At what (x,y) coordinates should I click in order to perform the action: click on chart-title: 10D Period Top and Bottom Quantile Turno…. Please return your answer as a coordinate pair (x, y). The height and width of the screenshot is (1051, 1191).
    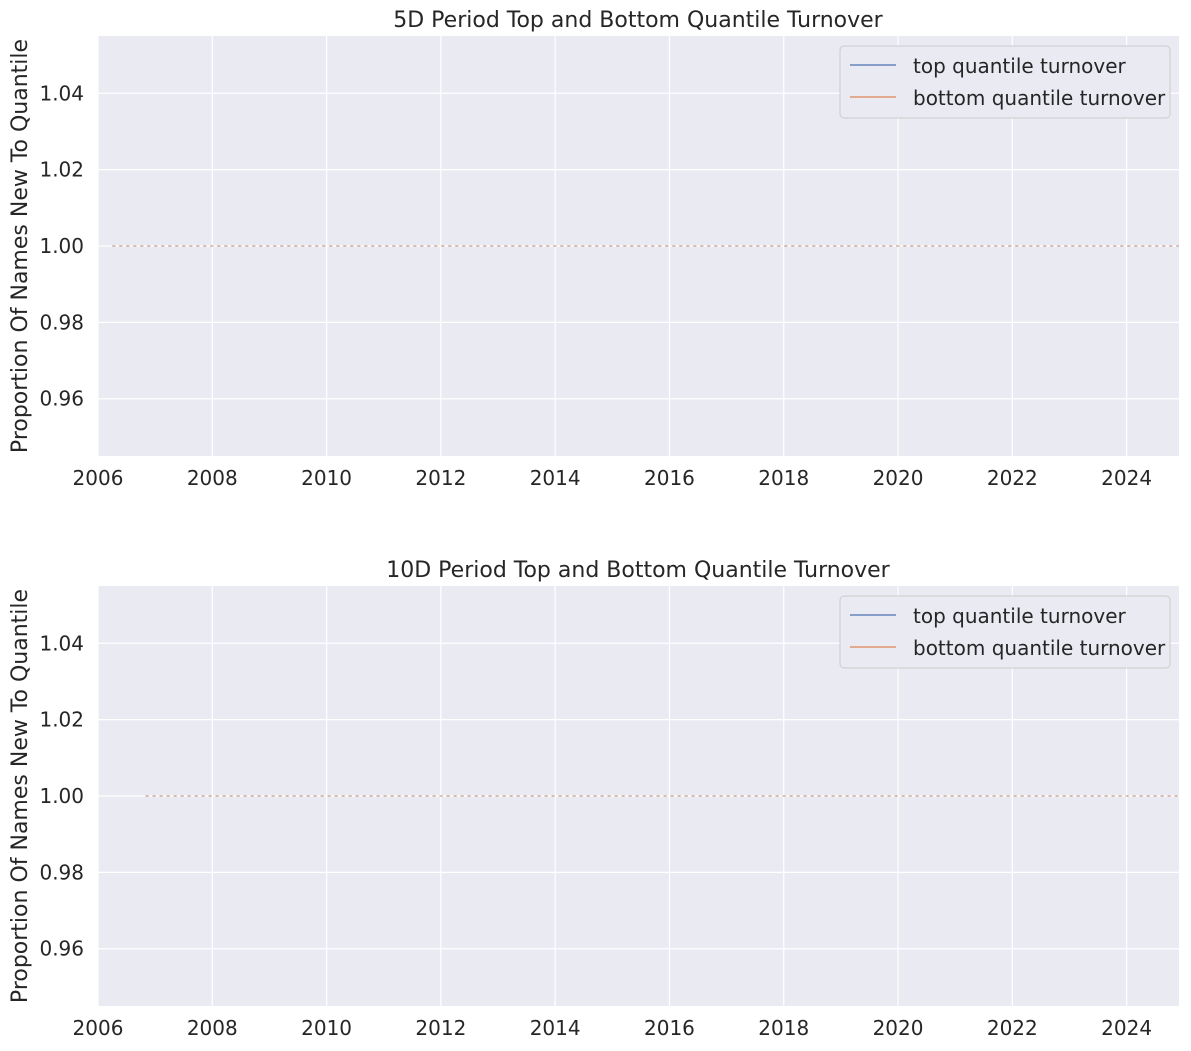
    Looking at the image, I should click on (638, 570).